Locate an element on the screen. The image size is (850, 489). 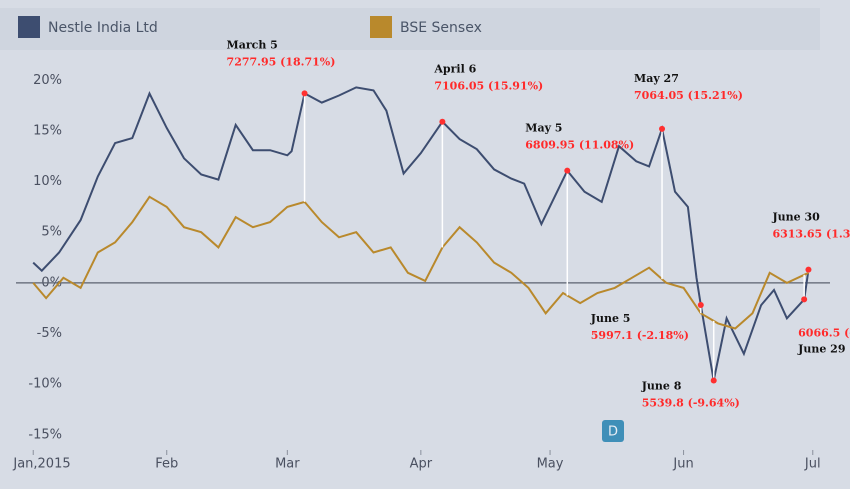
menu-button is located at coordinates (613, 431).